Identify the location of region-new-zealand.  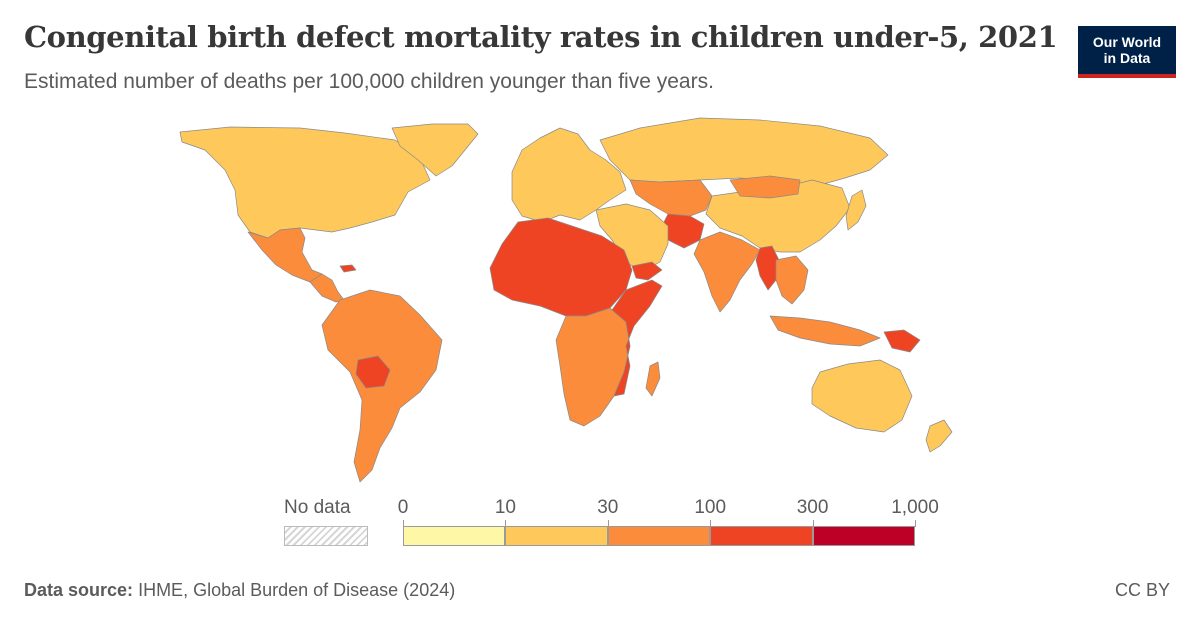
(939, 436).